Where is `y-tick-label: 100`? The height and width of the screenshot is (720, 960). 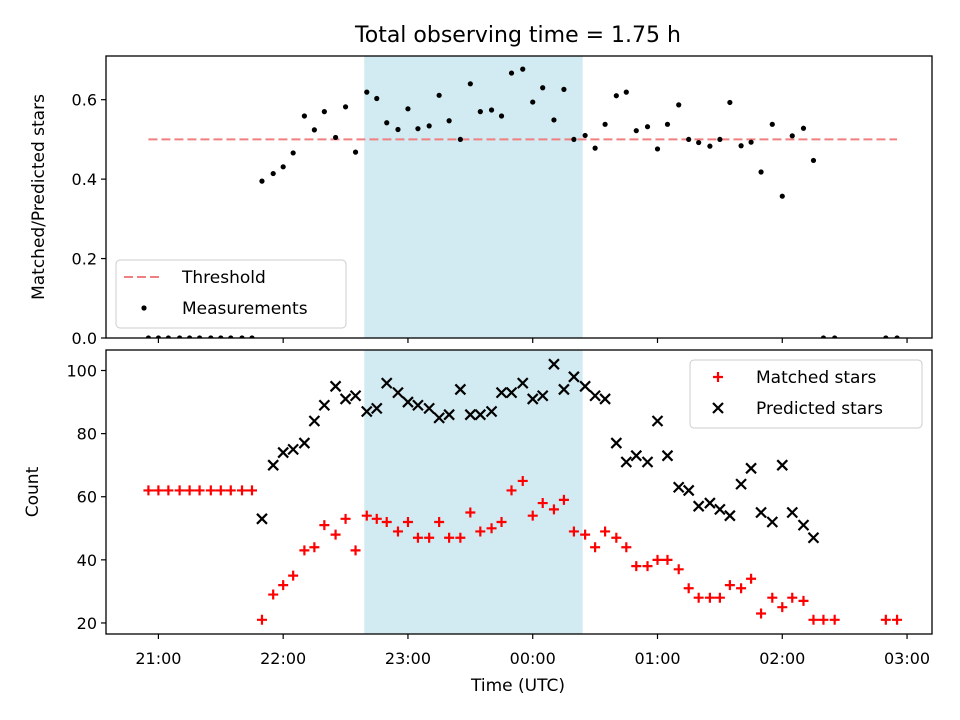 y-tick-label: 100 is located at coordinates (81, 371).